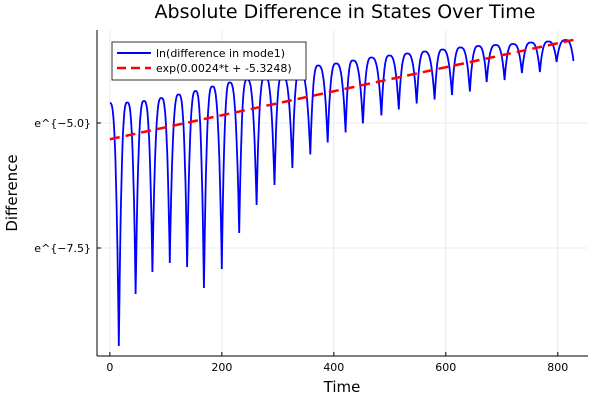 This screenshot has height=400, width=600. What do you see at coordinates (221, 367) in the screenshot?
I see `x-tick-label: 200` at bounding box center [221, 367].